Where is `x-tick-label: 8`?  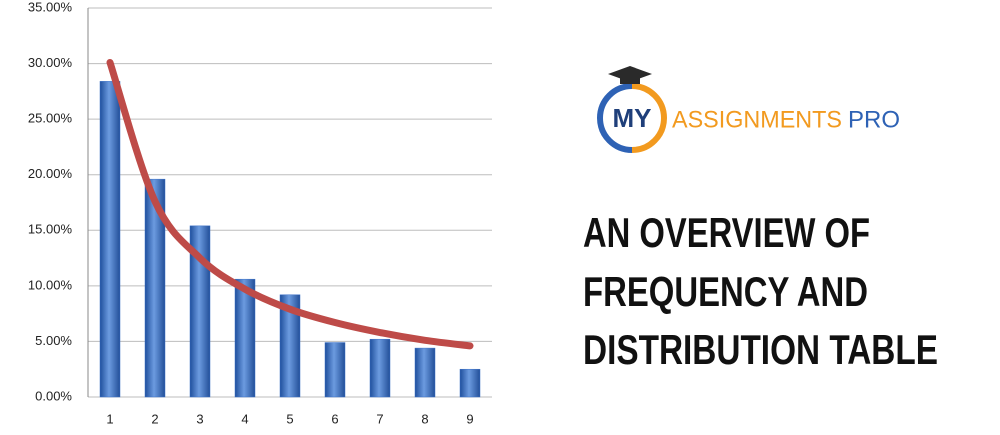
x-tick-label: 8 is located at coordinates (424, 418).